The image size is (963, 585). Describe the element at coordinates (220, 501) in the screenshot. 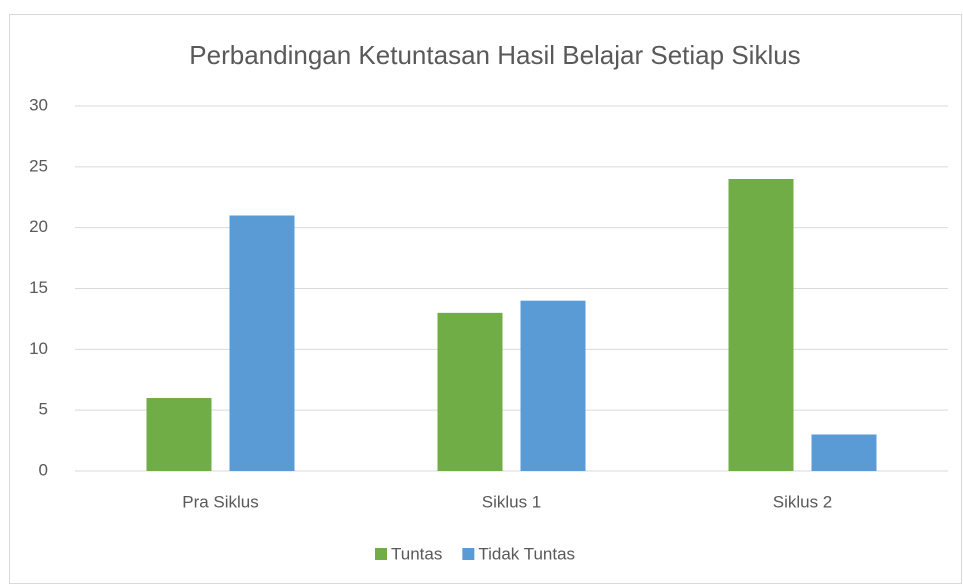

I see `x-tick-label: Pra Siklus` at that location.